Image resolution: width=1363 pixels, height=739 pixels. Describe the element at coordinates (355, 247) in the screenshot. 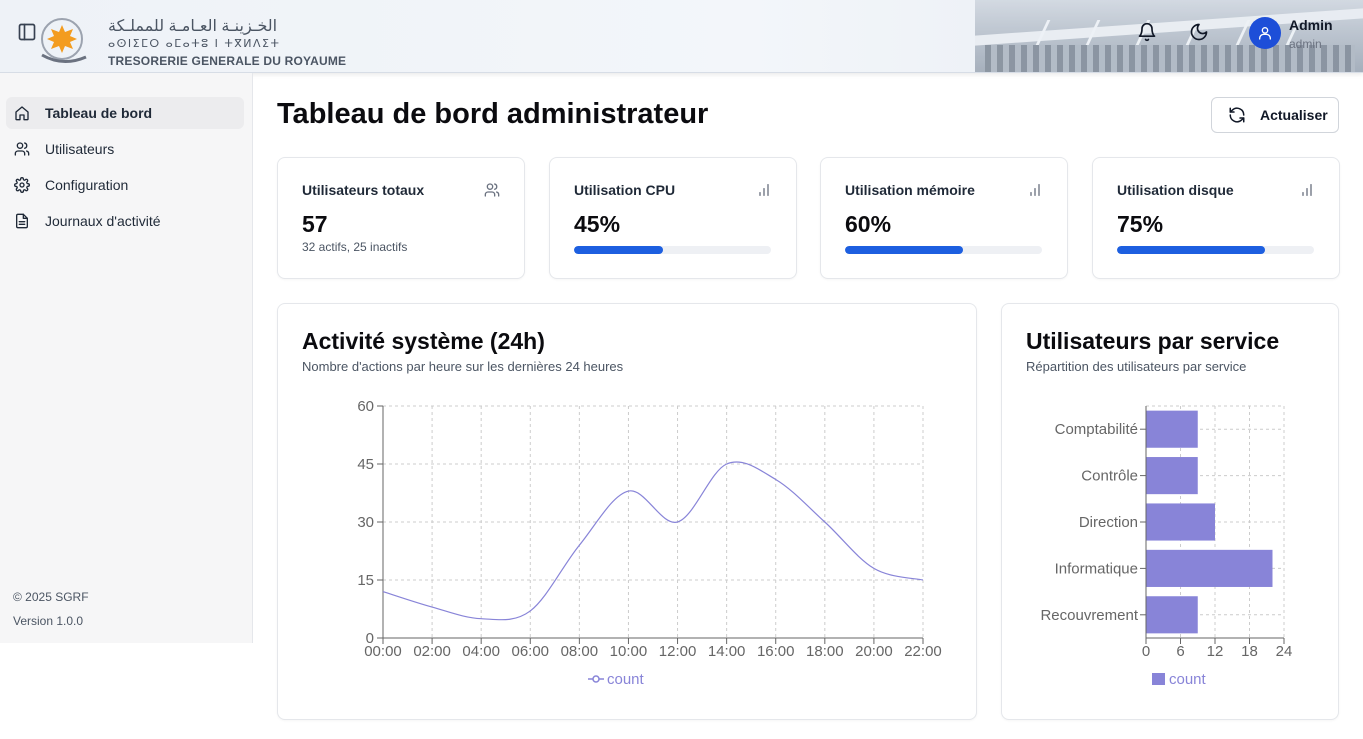

I see `stat-subtext: 32 actifs, 25 inactifs` at that location.